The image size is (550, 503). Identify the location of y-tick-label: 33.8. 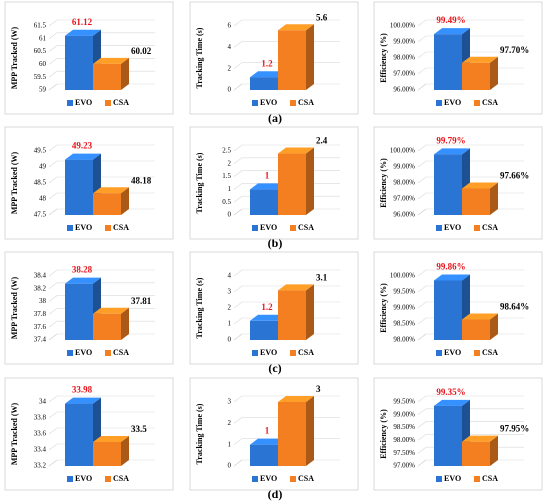
(40, 418).